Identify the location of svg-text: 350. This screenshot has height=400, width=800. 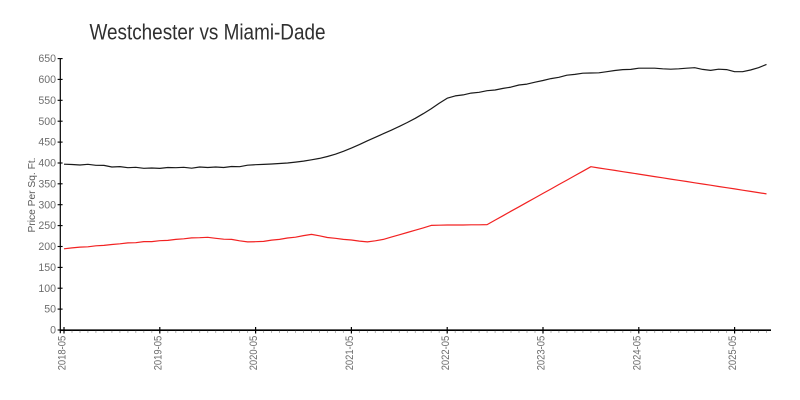
(47, 184).